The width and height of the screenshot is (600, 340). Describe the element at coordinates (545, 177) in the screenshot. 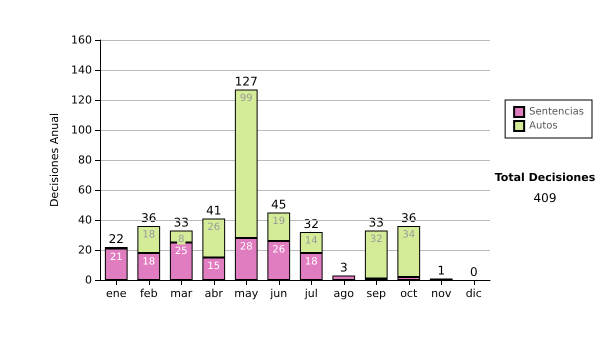

I see `text: Total Decisiones` at that location.